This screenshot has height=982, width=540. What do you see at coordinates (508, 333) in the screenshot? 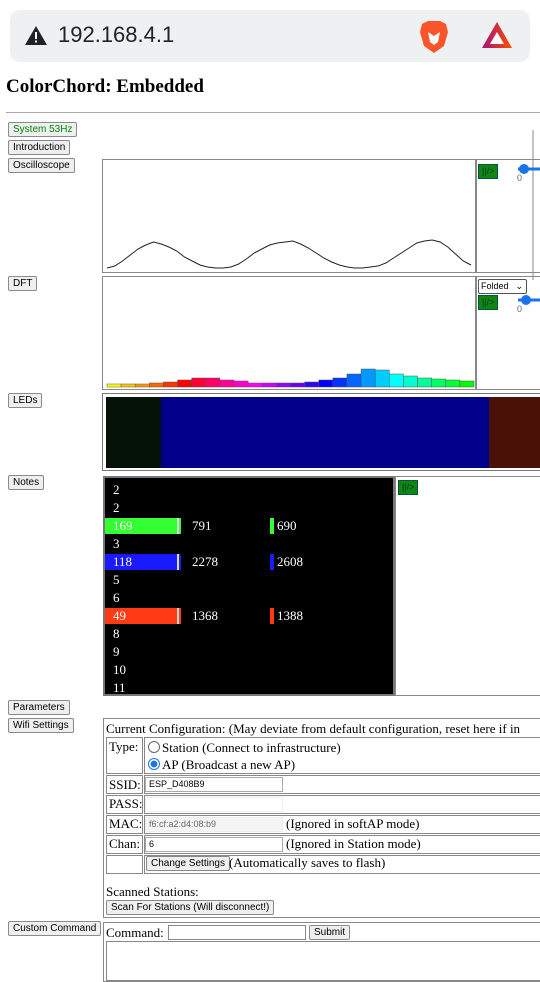
I see `dft-controls` at bounding box center [508, 333].